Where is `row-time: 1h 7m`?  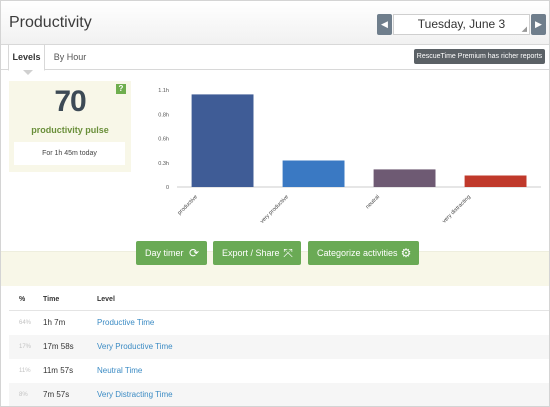 row-time: 1h 7m is located at coordinates (54, 322).